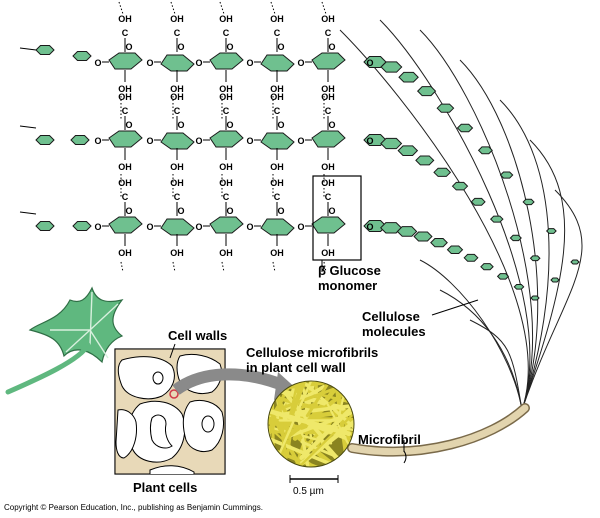 This screenshot has width=600, height=518. I want to click on cell-walls-pointer, so click(172, 351).